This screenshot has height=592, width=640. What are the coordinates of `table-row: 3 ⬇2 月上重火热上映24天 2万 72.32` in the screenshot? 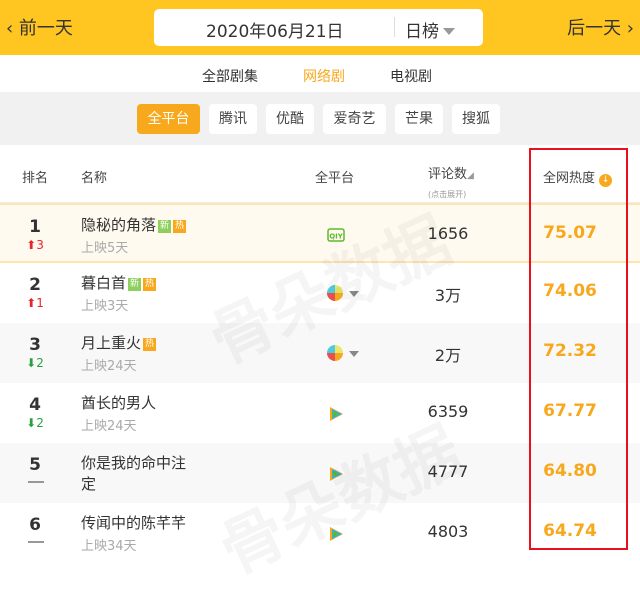 It's located at (320, 353).